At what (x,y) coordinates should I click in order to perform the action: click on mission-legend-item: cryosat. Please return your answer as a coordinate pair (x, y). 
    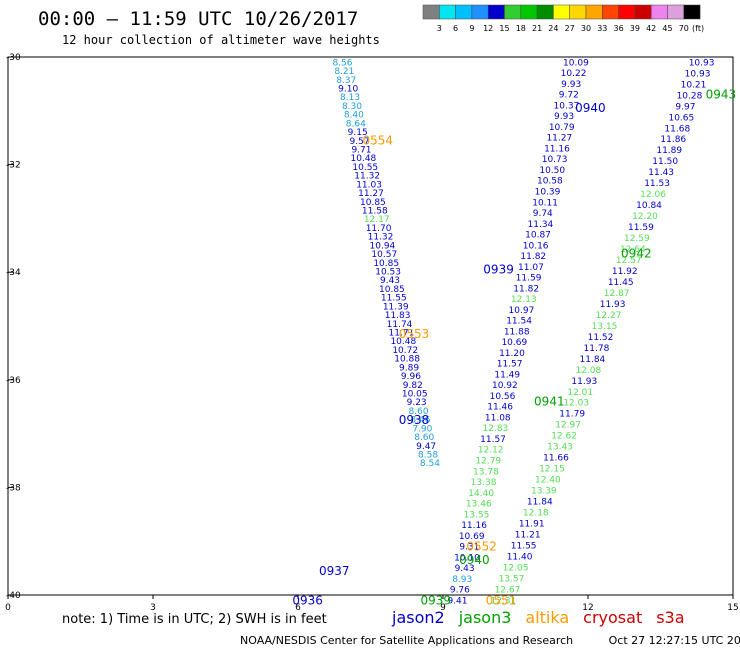
    Looking at the image, I should click on (613, 617).